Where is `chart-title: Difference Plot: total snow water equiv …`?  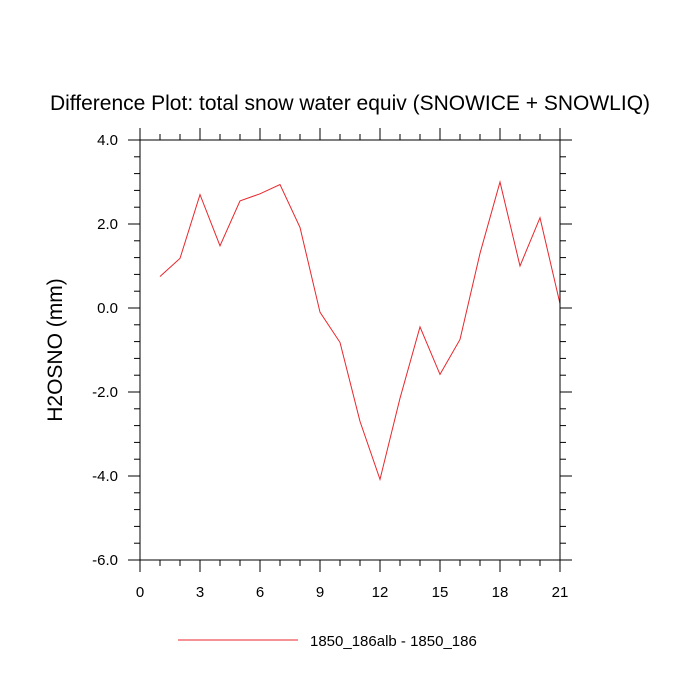 chart-title: Difference Plot: total snow water equiv … is located at coordinates (350, 103).